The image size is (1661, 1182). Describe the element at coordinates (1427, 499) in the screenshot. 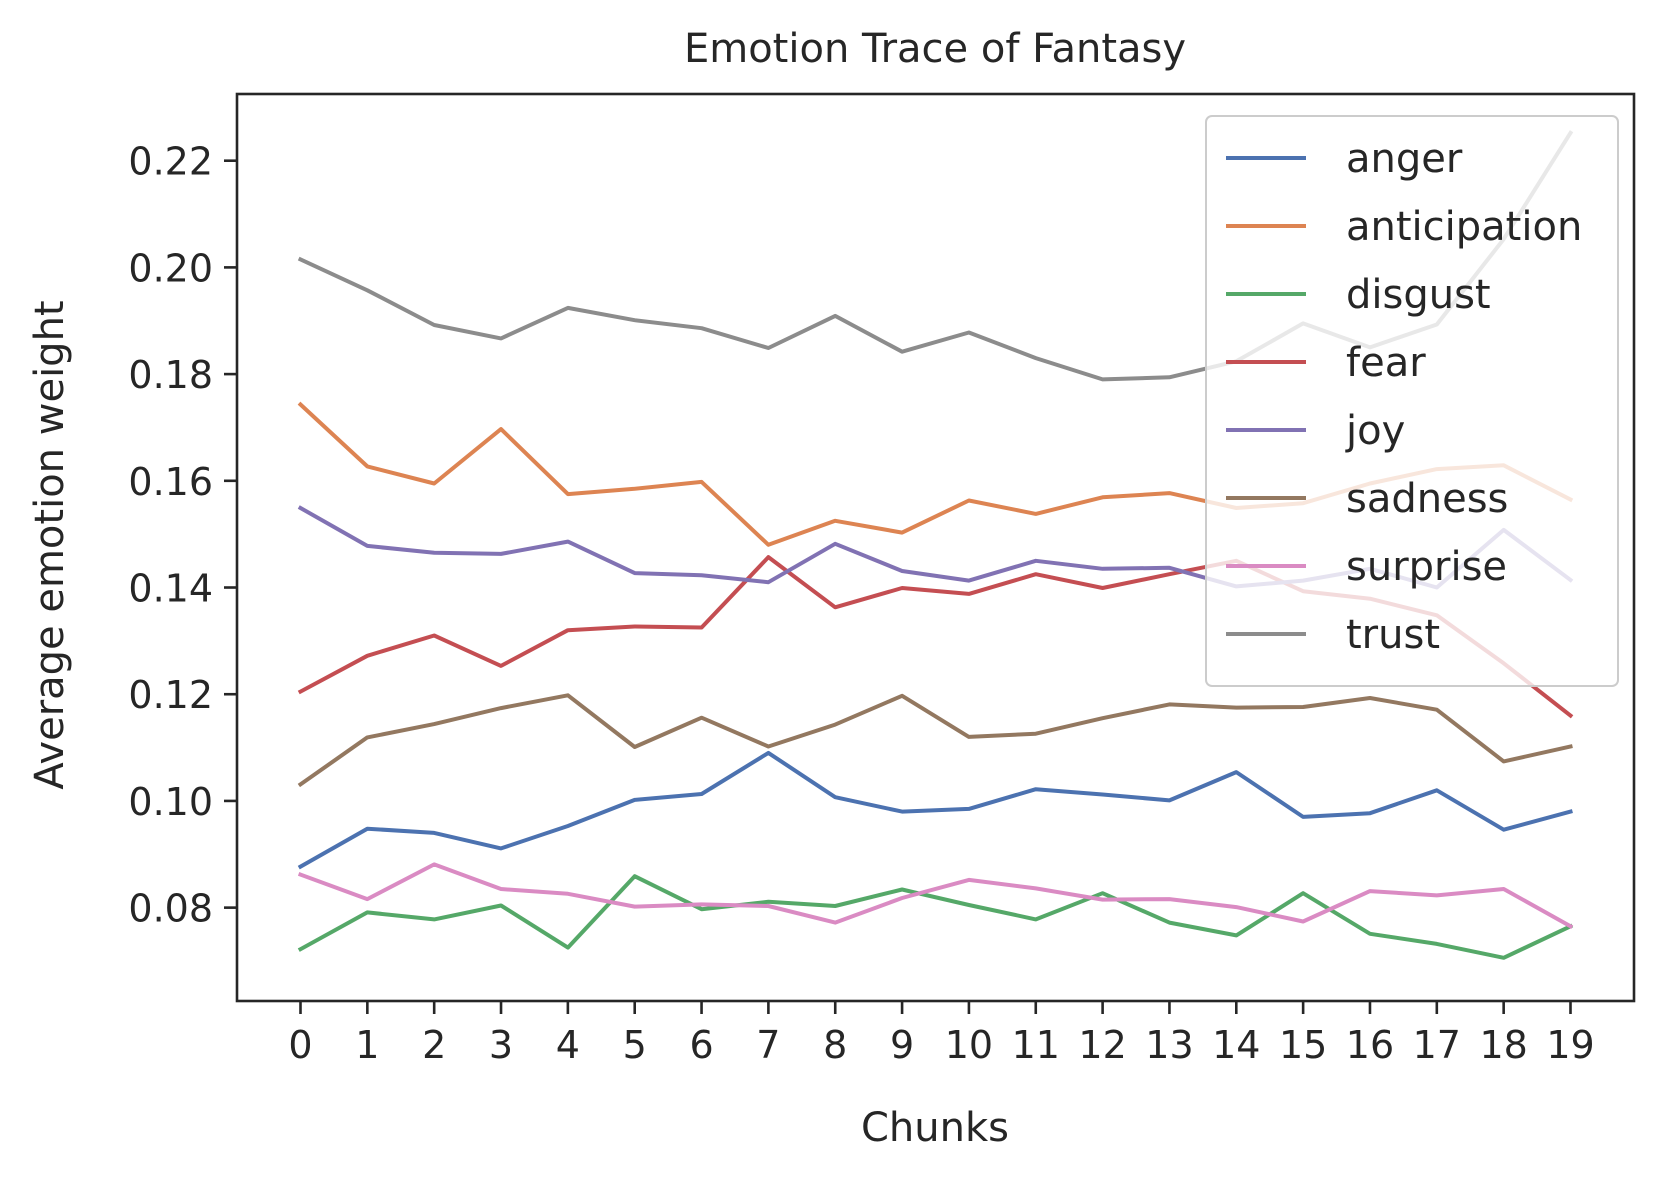

I see `legend-label-sadness: sadness` at that location.